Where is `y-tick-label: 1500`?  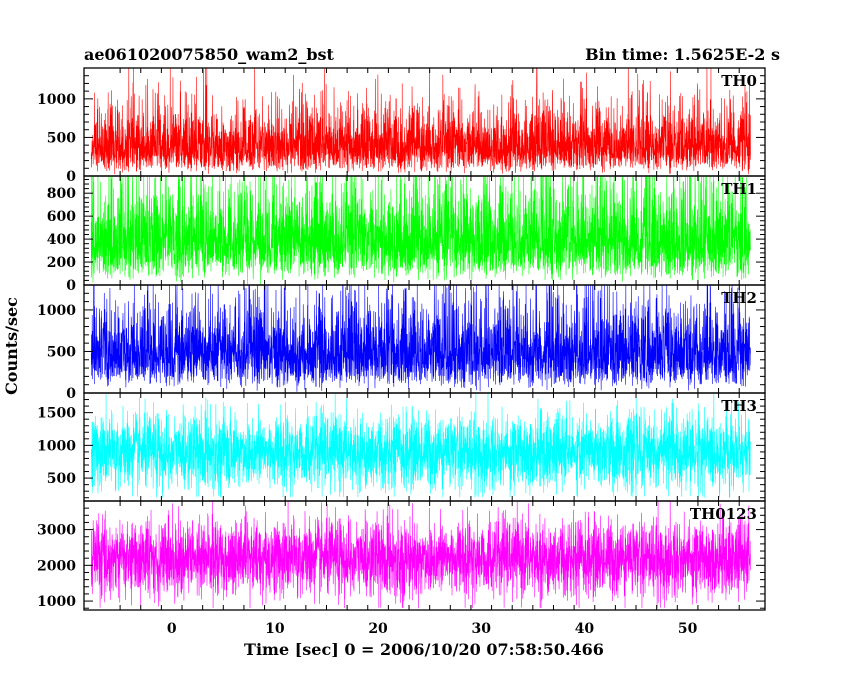
y-tick-label: 1500 is located at coordinates (56, 414).